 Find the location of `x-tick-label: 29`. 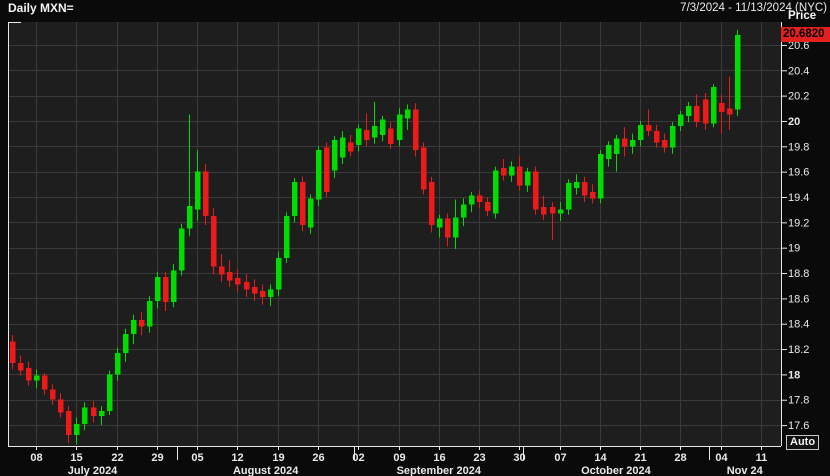

x-tick-label: 29 is located at coordinates (157, 458).